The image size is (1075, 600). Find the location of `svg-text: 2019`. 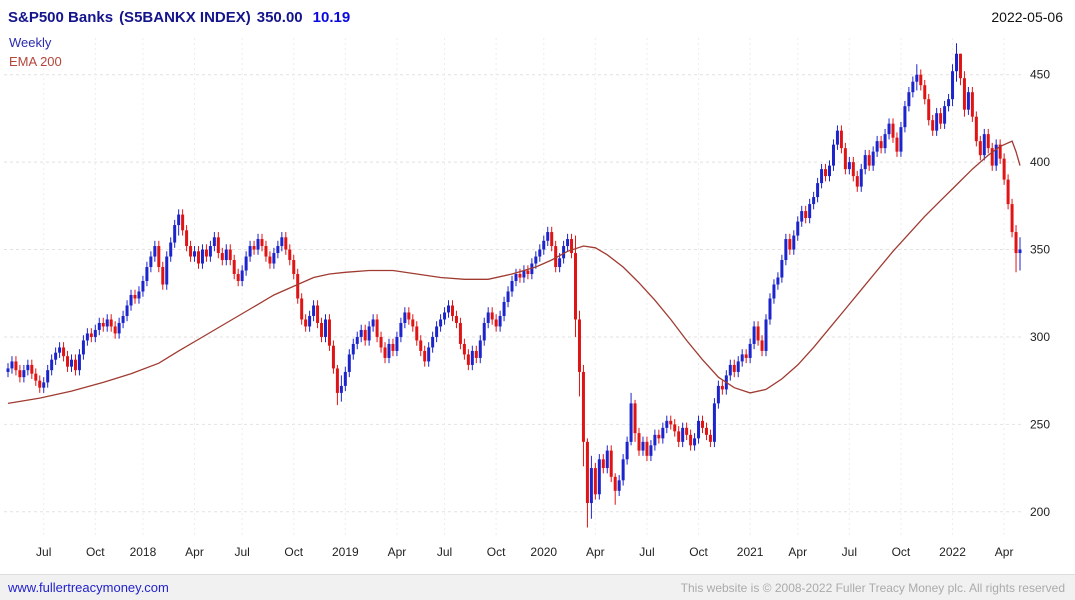

svg-text: 2019 is located at coordinates (345, 552).